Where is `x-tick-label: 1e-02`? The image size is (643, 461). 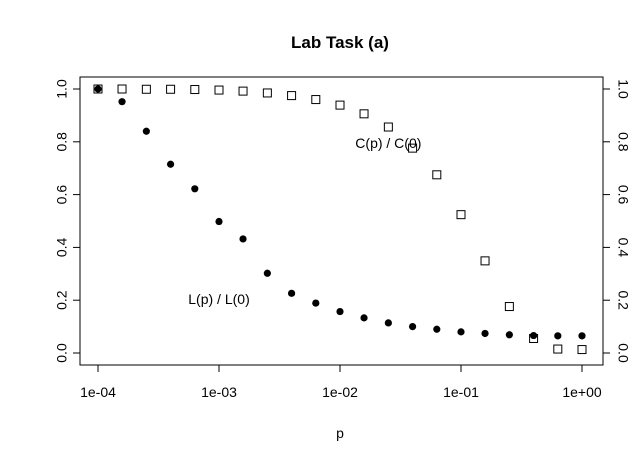
x-tick-label: 1e-02 is located at coordinates (340, 392).